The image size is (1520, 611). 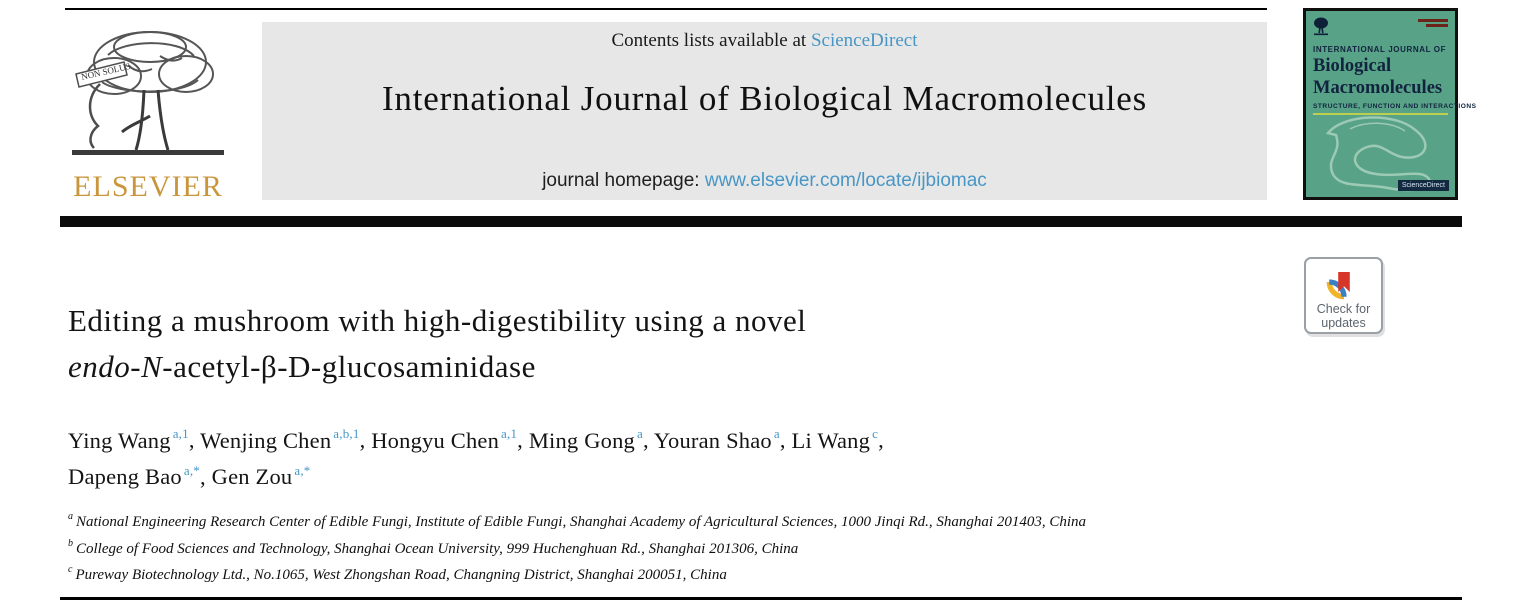 I want to click on author-name: Dapeng Bao a,*, so click(x=134, y=476).